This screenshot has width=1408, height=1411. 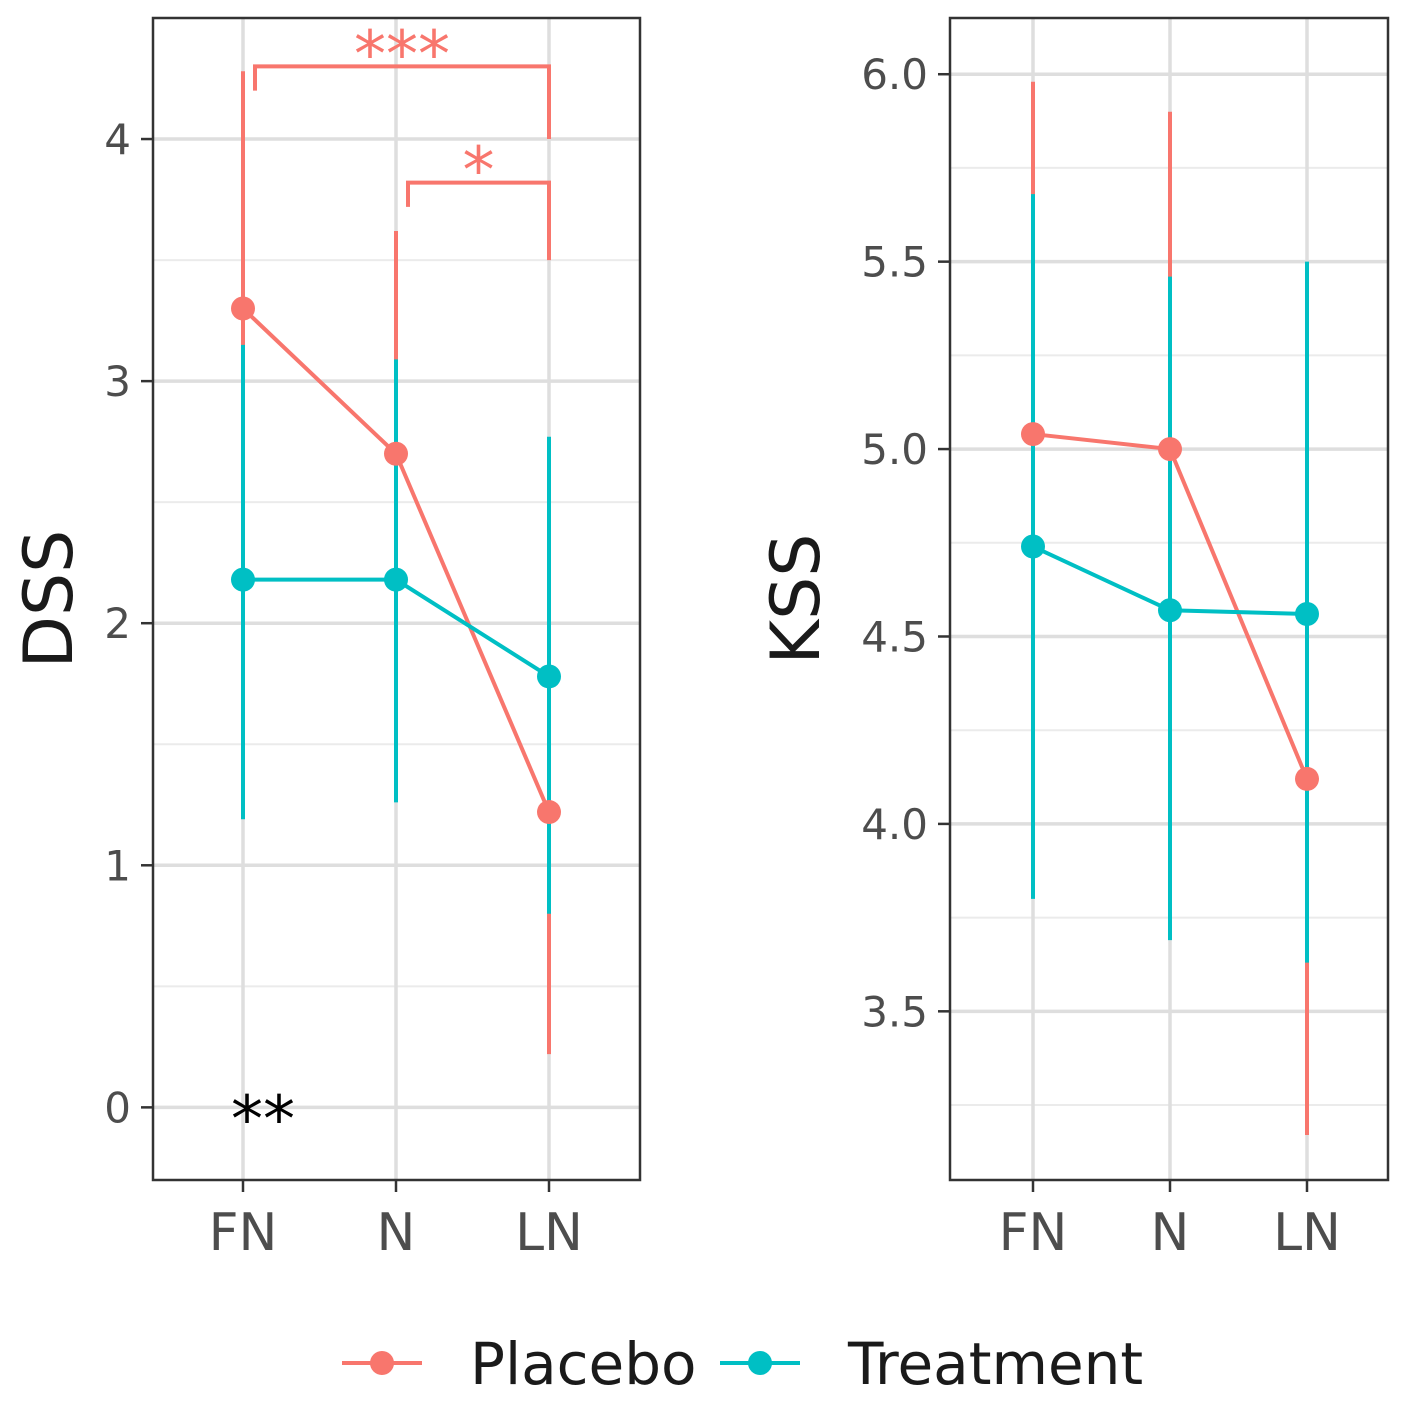 What do you see at coordinates (894, 636) in the screenshot?
I see `y-tick-label: 4.5` at bounding box center [894, 636].